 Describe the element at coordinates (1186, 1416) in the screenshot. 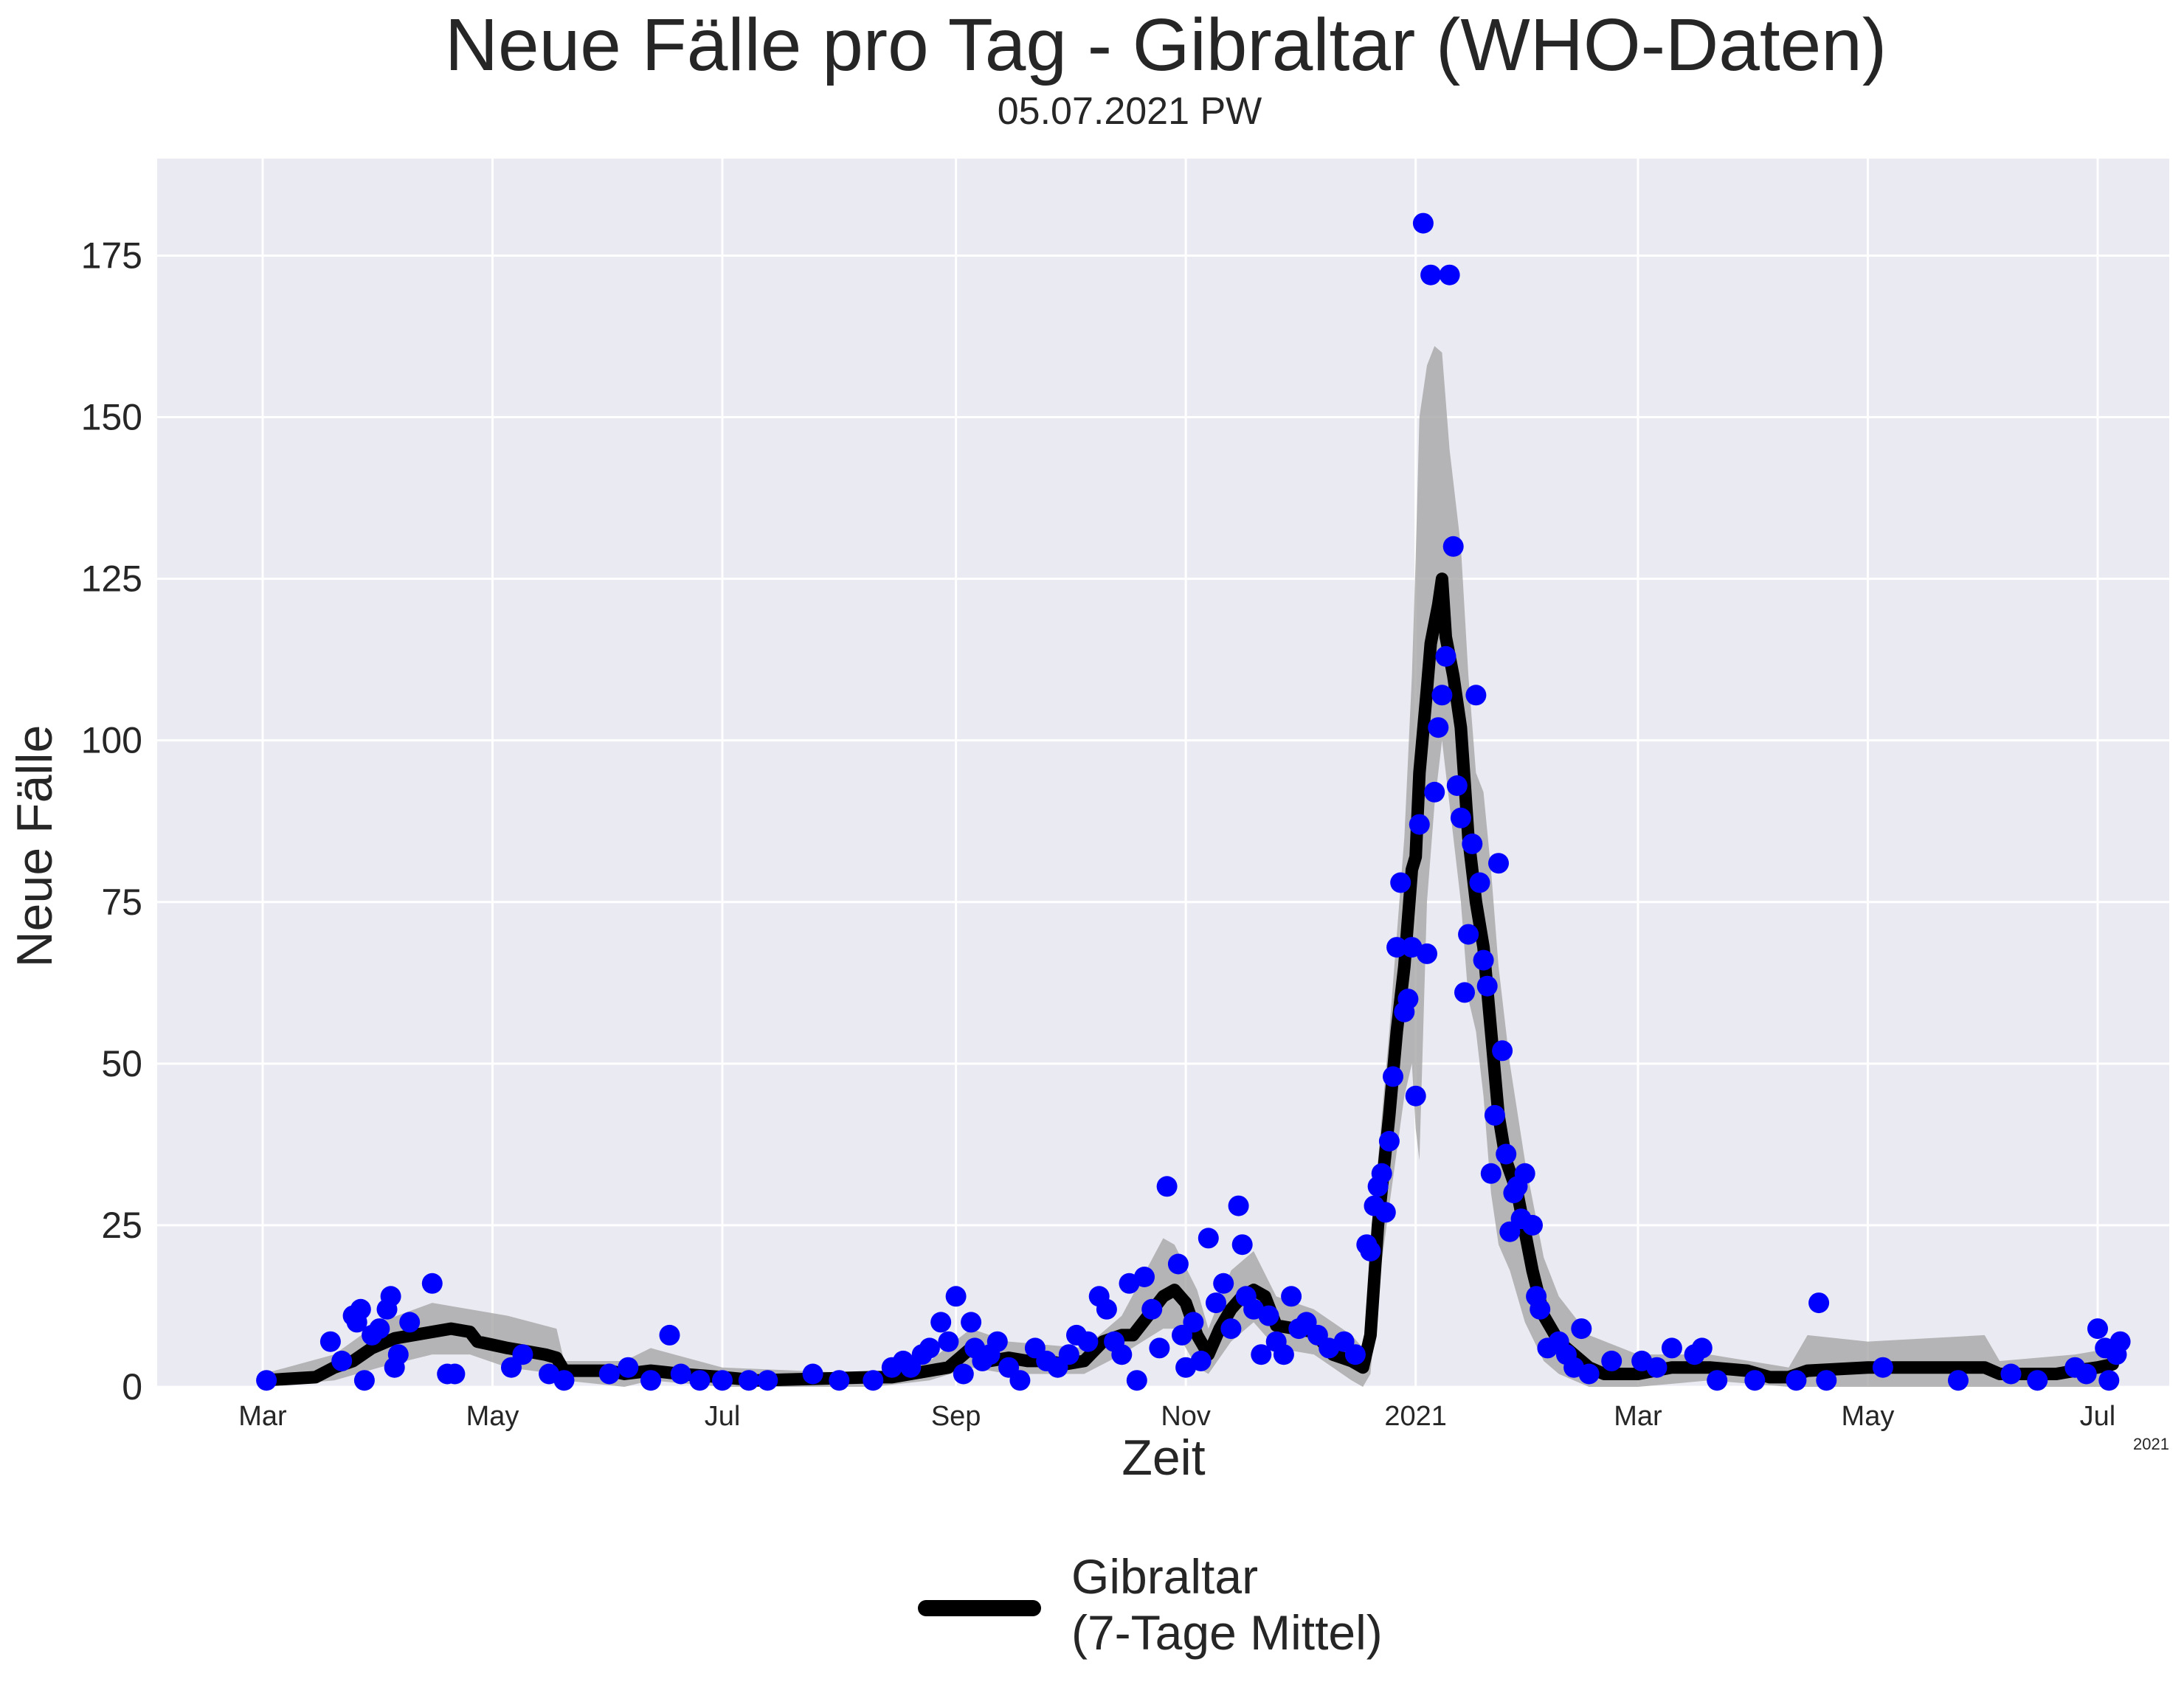

I see `x-tick-label: Nov` at that location.